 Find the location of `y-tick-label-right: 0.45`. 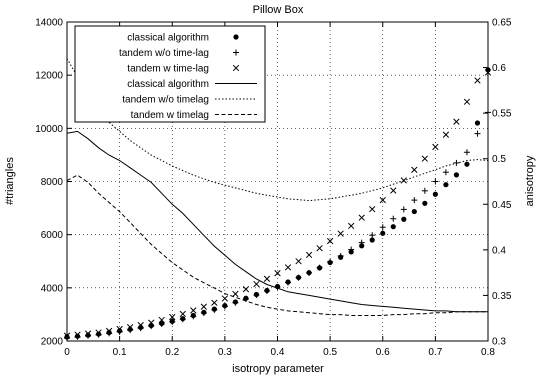

y-tick-label-right: 0.45 is located at coordinates (502, 205).